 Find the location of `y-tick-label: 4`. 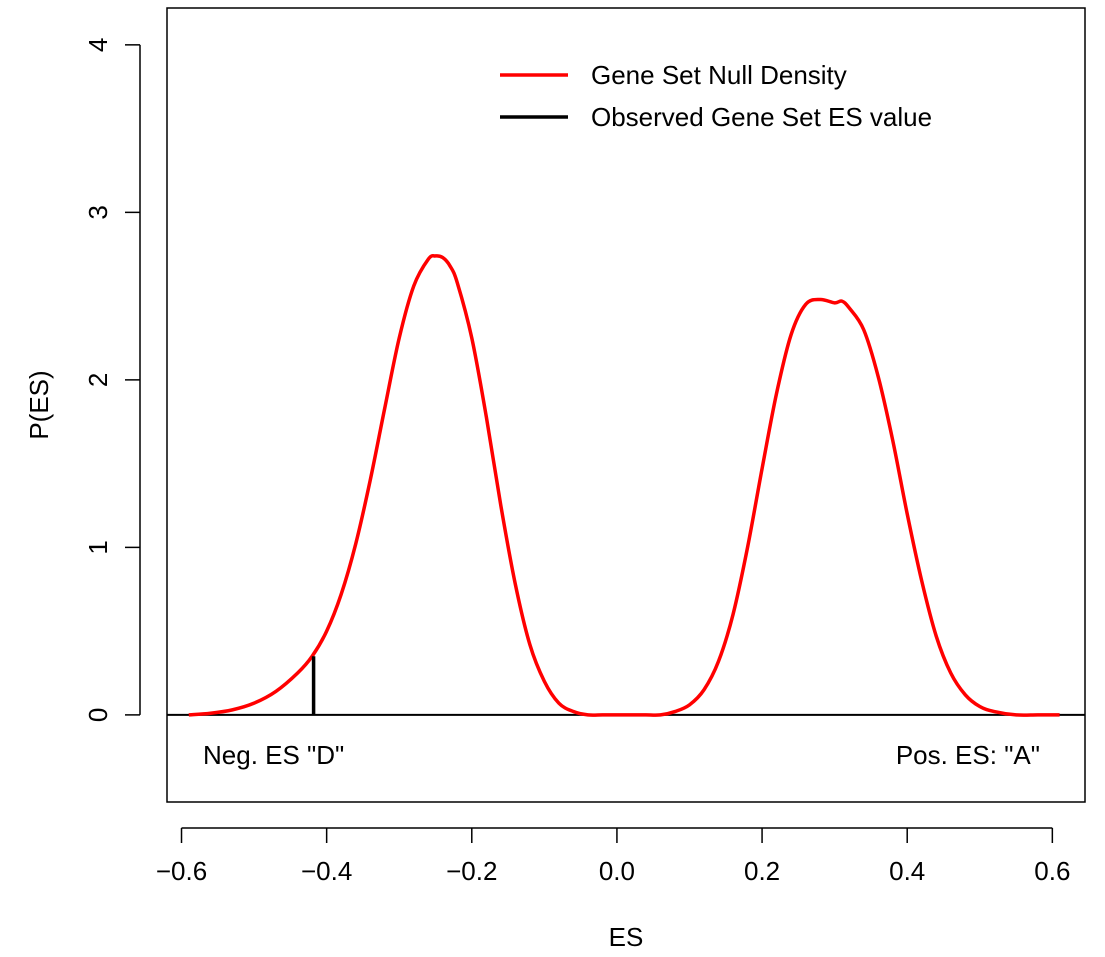

y-tick-label: 4 is located at coordinates (98, 45).